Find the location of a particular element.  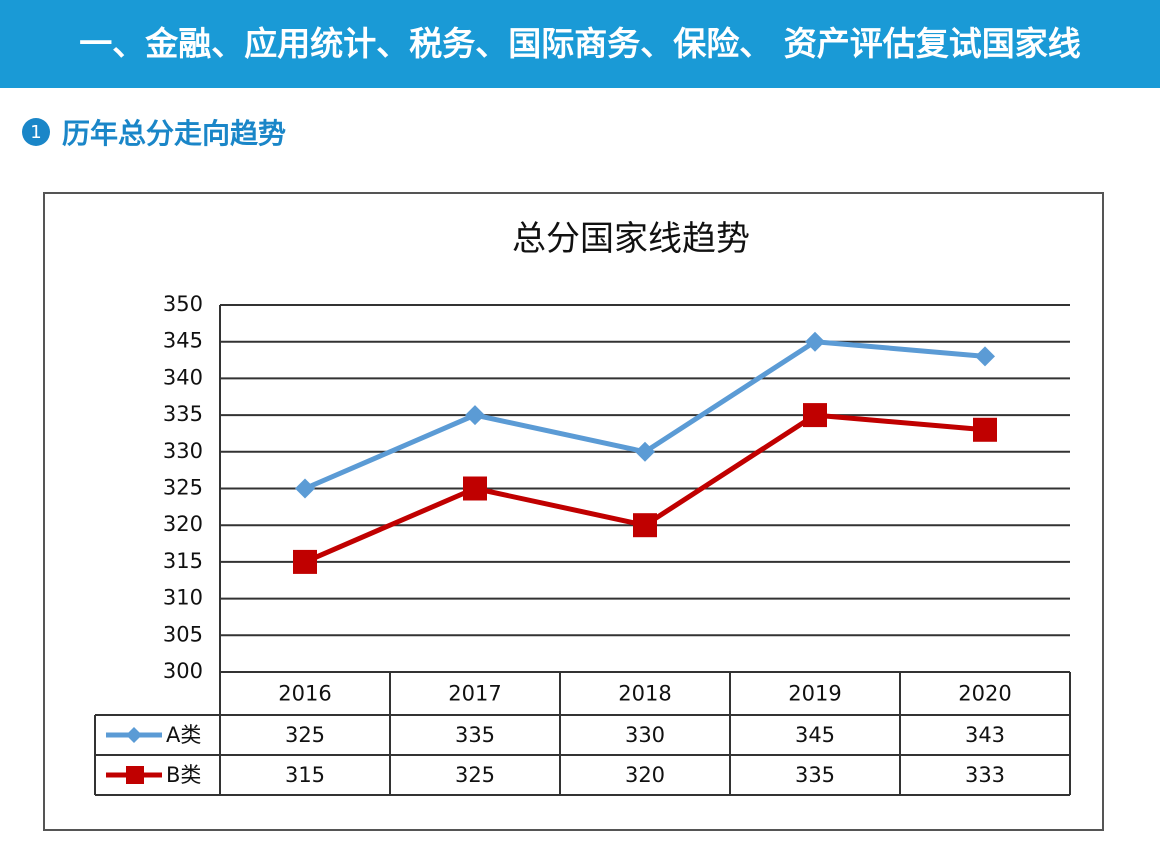

y-tick-label: 305 is located at coordinates (183, 634).